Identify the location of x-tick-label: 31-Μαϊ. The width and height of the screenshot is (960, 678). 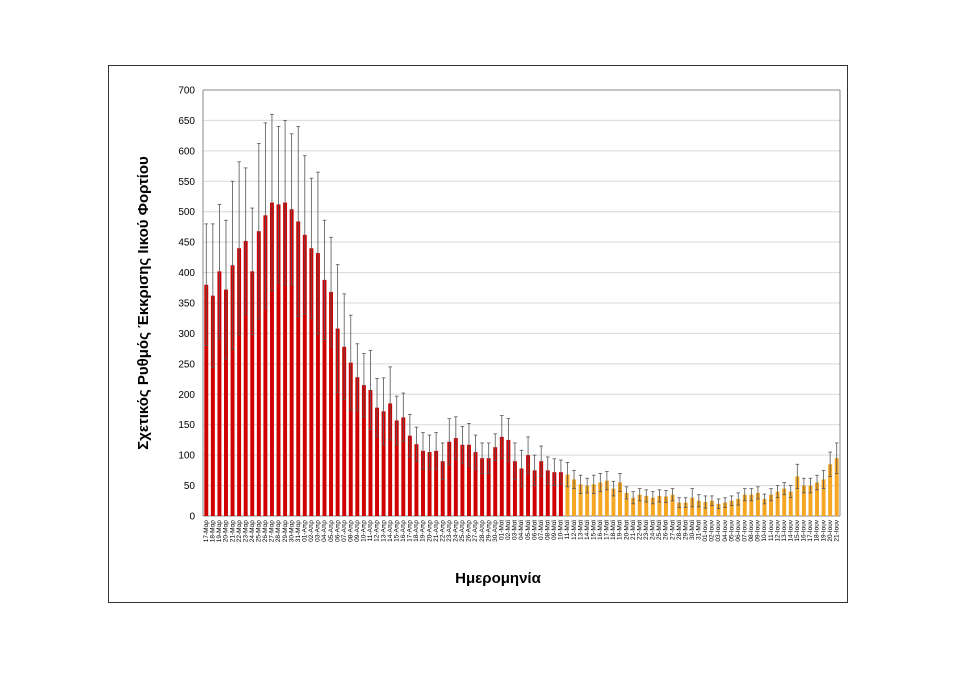
(699, 529).